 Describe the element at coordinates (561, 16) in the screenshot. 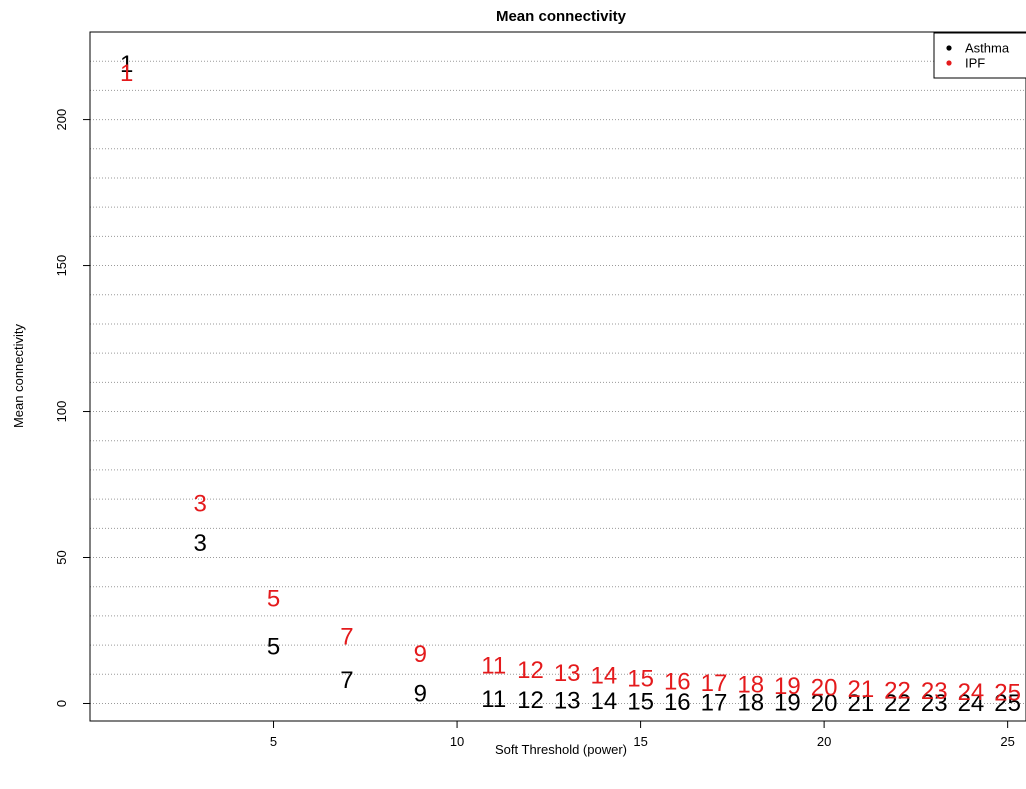

I see `chart-title: Mean connectivity` at that location.